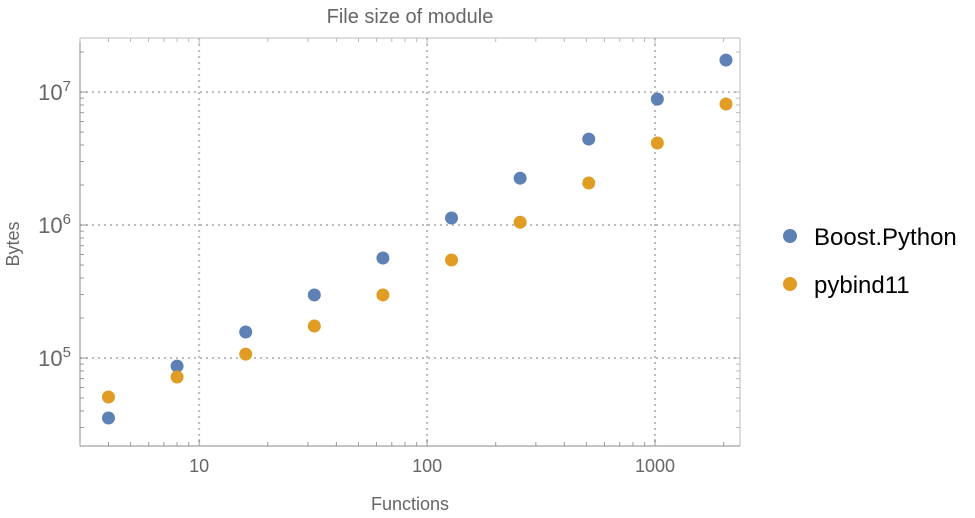 Image resolution: width=975 pixels, height=518 pixels. Describe the element at coordinates (885, 237) in the screenshot. I see `legend-label: Boost.Python` at that location.